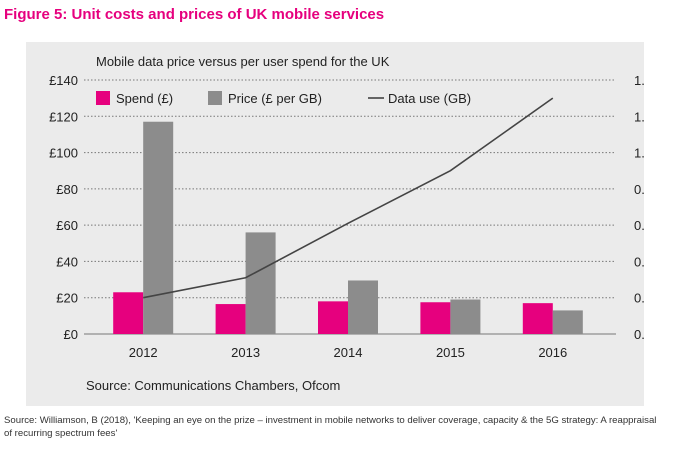 Image resolution: width=674 pixels, height=449 pixels. I want to click on left-tick-label: £120, so click(63, 116).